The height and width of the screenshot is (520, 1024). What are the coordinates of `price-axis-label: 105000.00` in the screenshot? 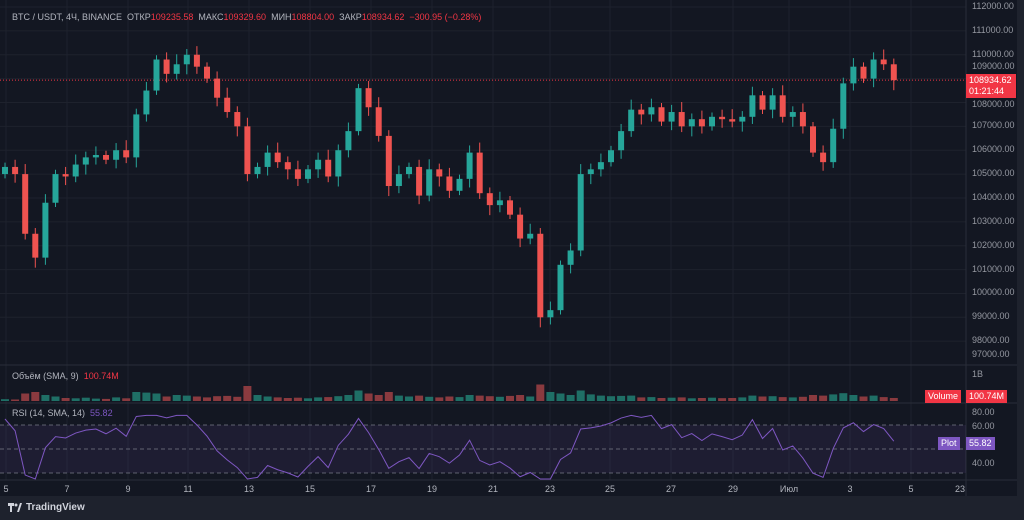 It's located at (993, 173).